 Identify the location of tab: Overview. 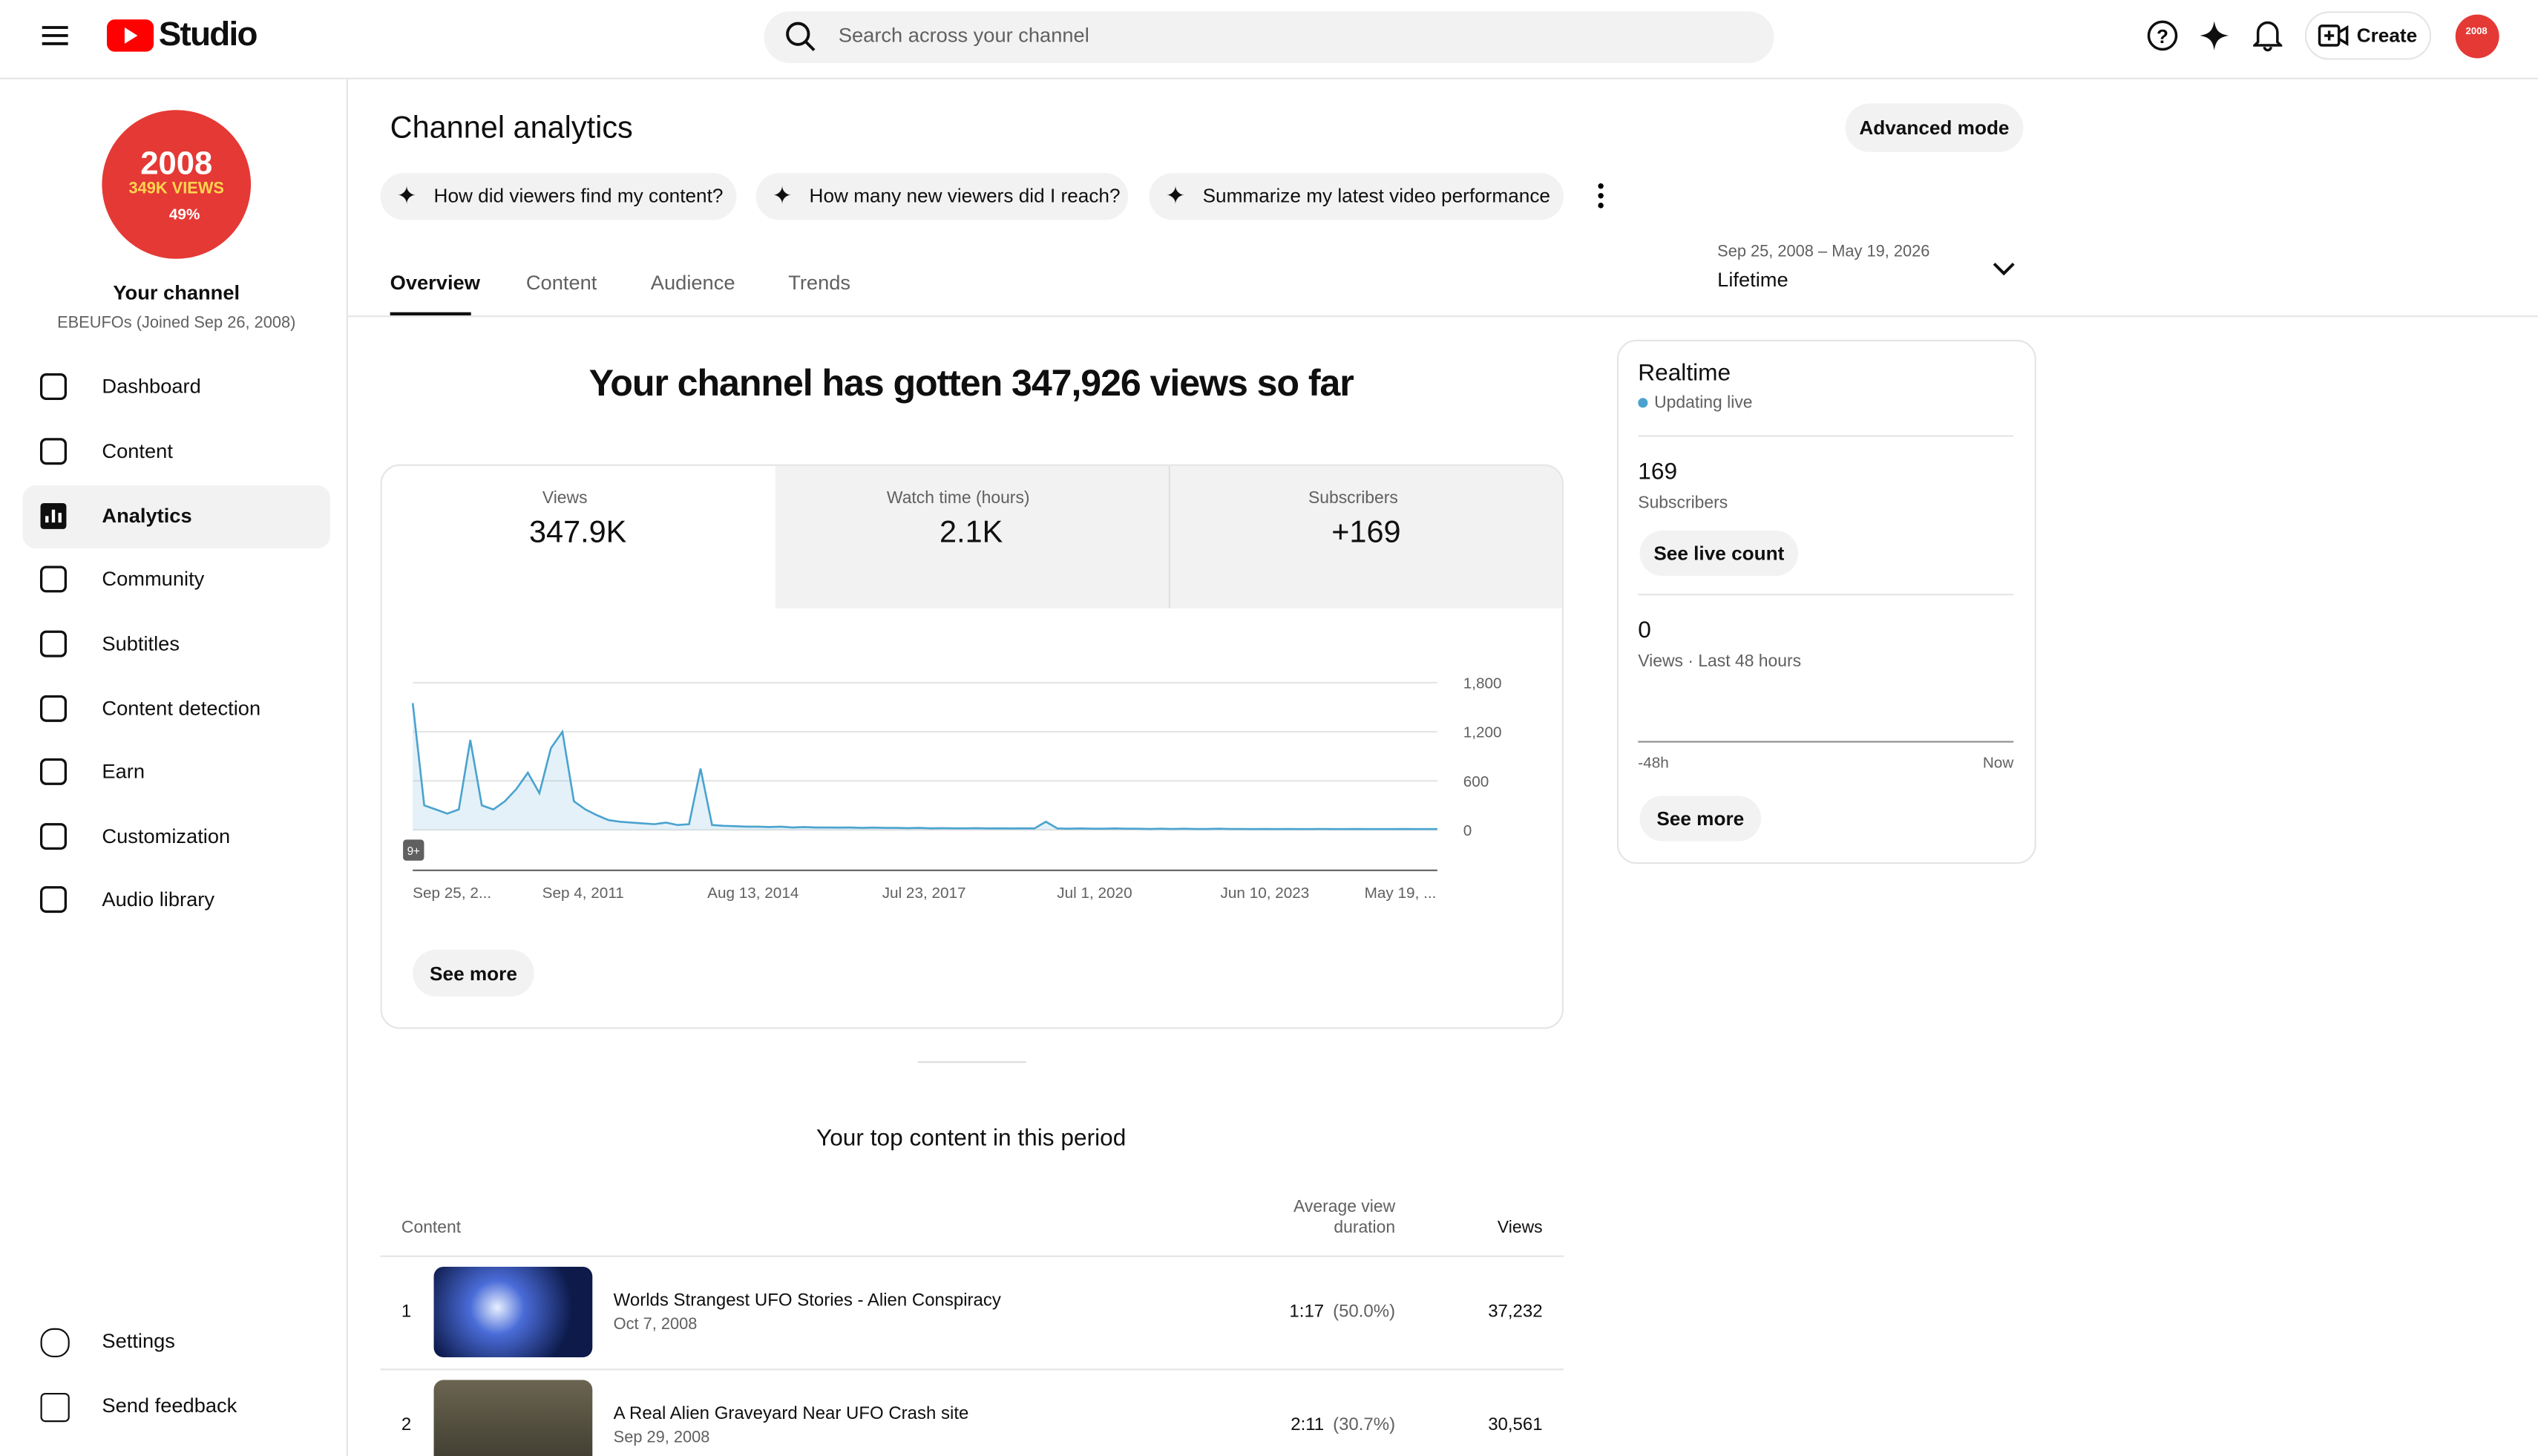
(435, 284).